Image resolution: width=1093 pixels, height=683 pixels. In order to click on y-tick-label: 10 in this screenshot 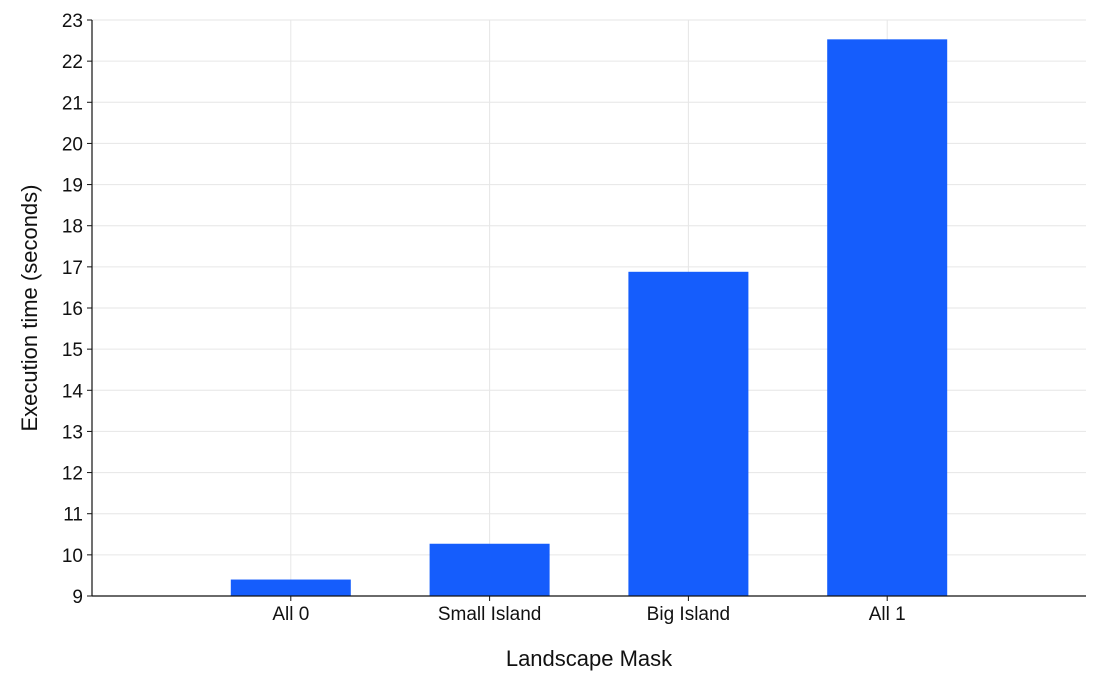, I will do `click(72, 556)`.